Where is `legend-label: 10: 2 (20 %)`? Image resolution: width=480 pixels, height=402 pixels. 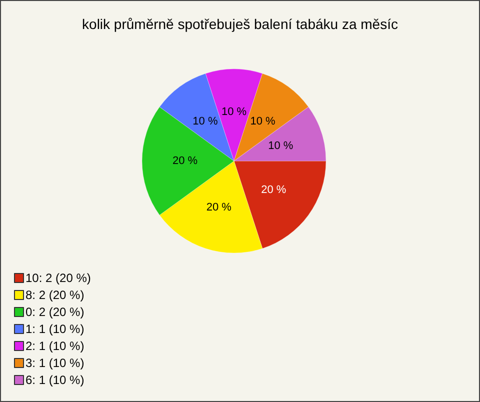 legend-label: 10: 2 (20 %) is located at coordinates (58, 278).